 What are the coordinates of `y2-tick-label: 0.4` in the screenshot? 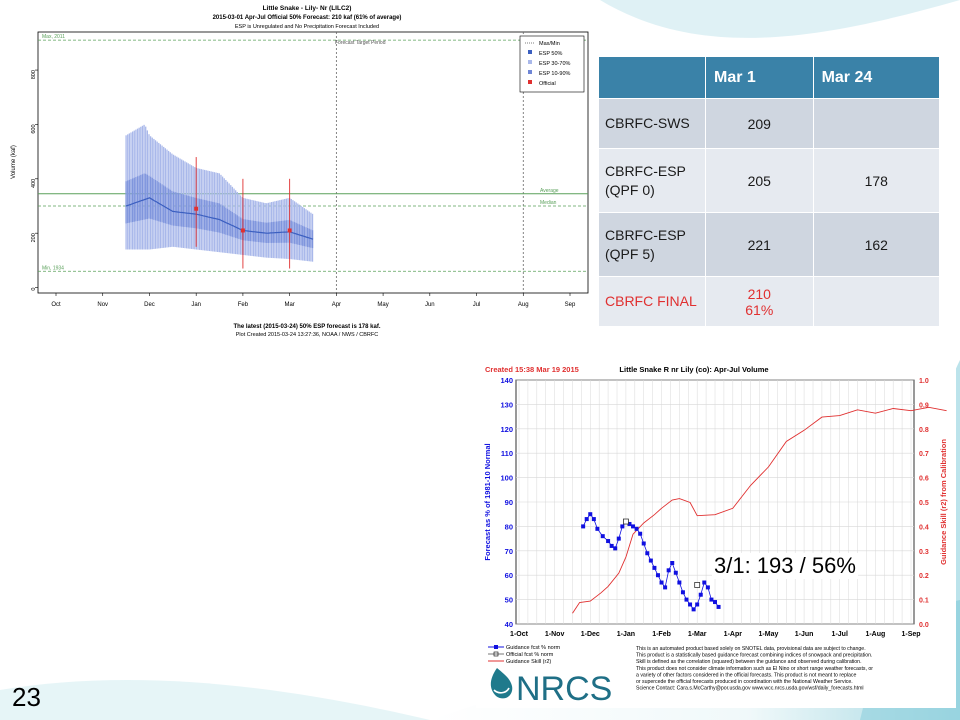 It's located at (924, 527).